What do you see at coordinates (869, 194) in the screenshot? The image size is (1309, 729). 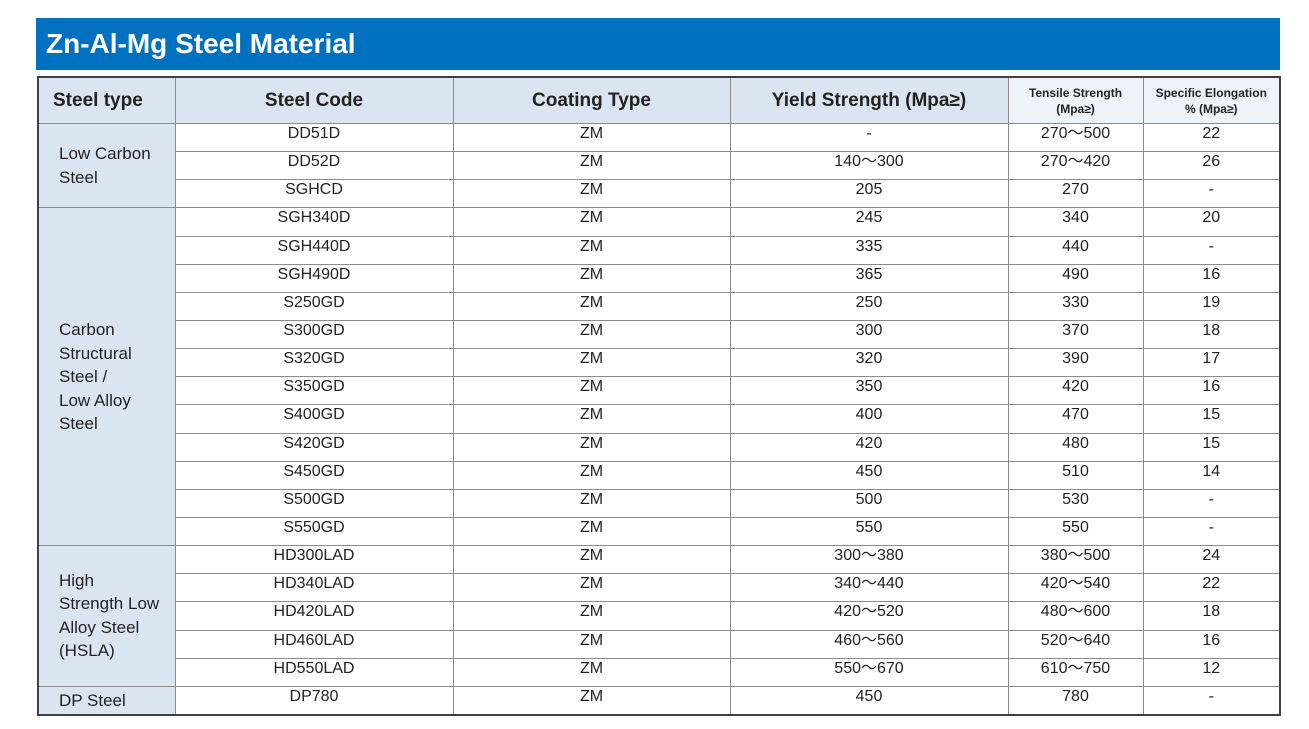 I see `table-cell: 205` at bounding box center [869, 194].